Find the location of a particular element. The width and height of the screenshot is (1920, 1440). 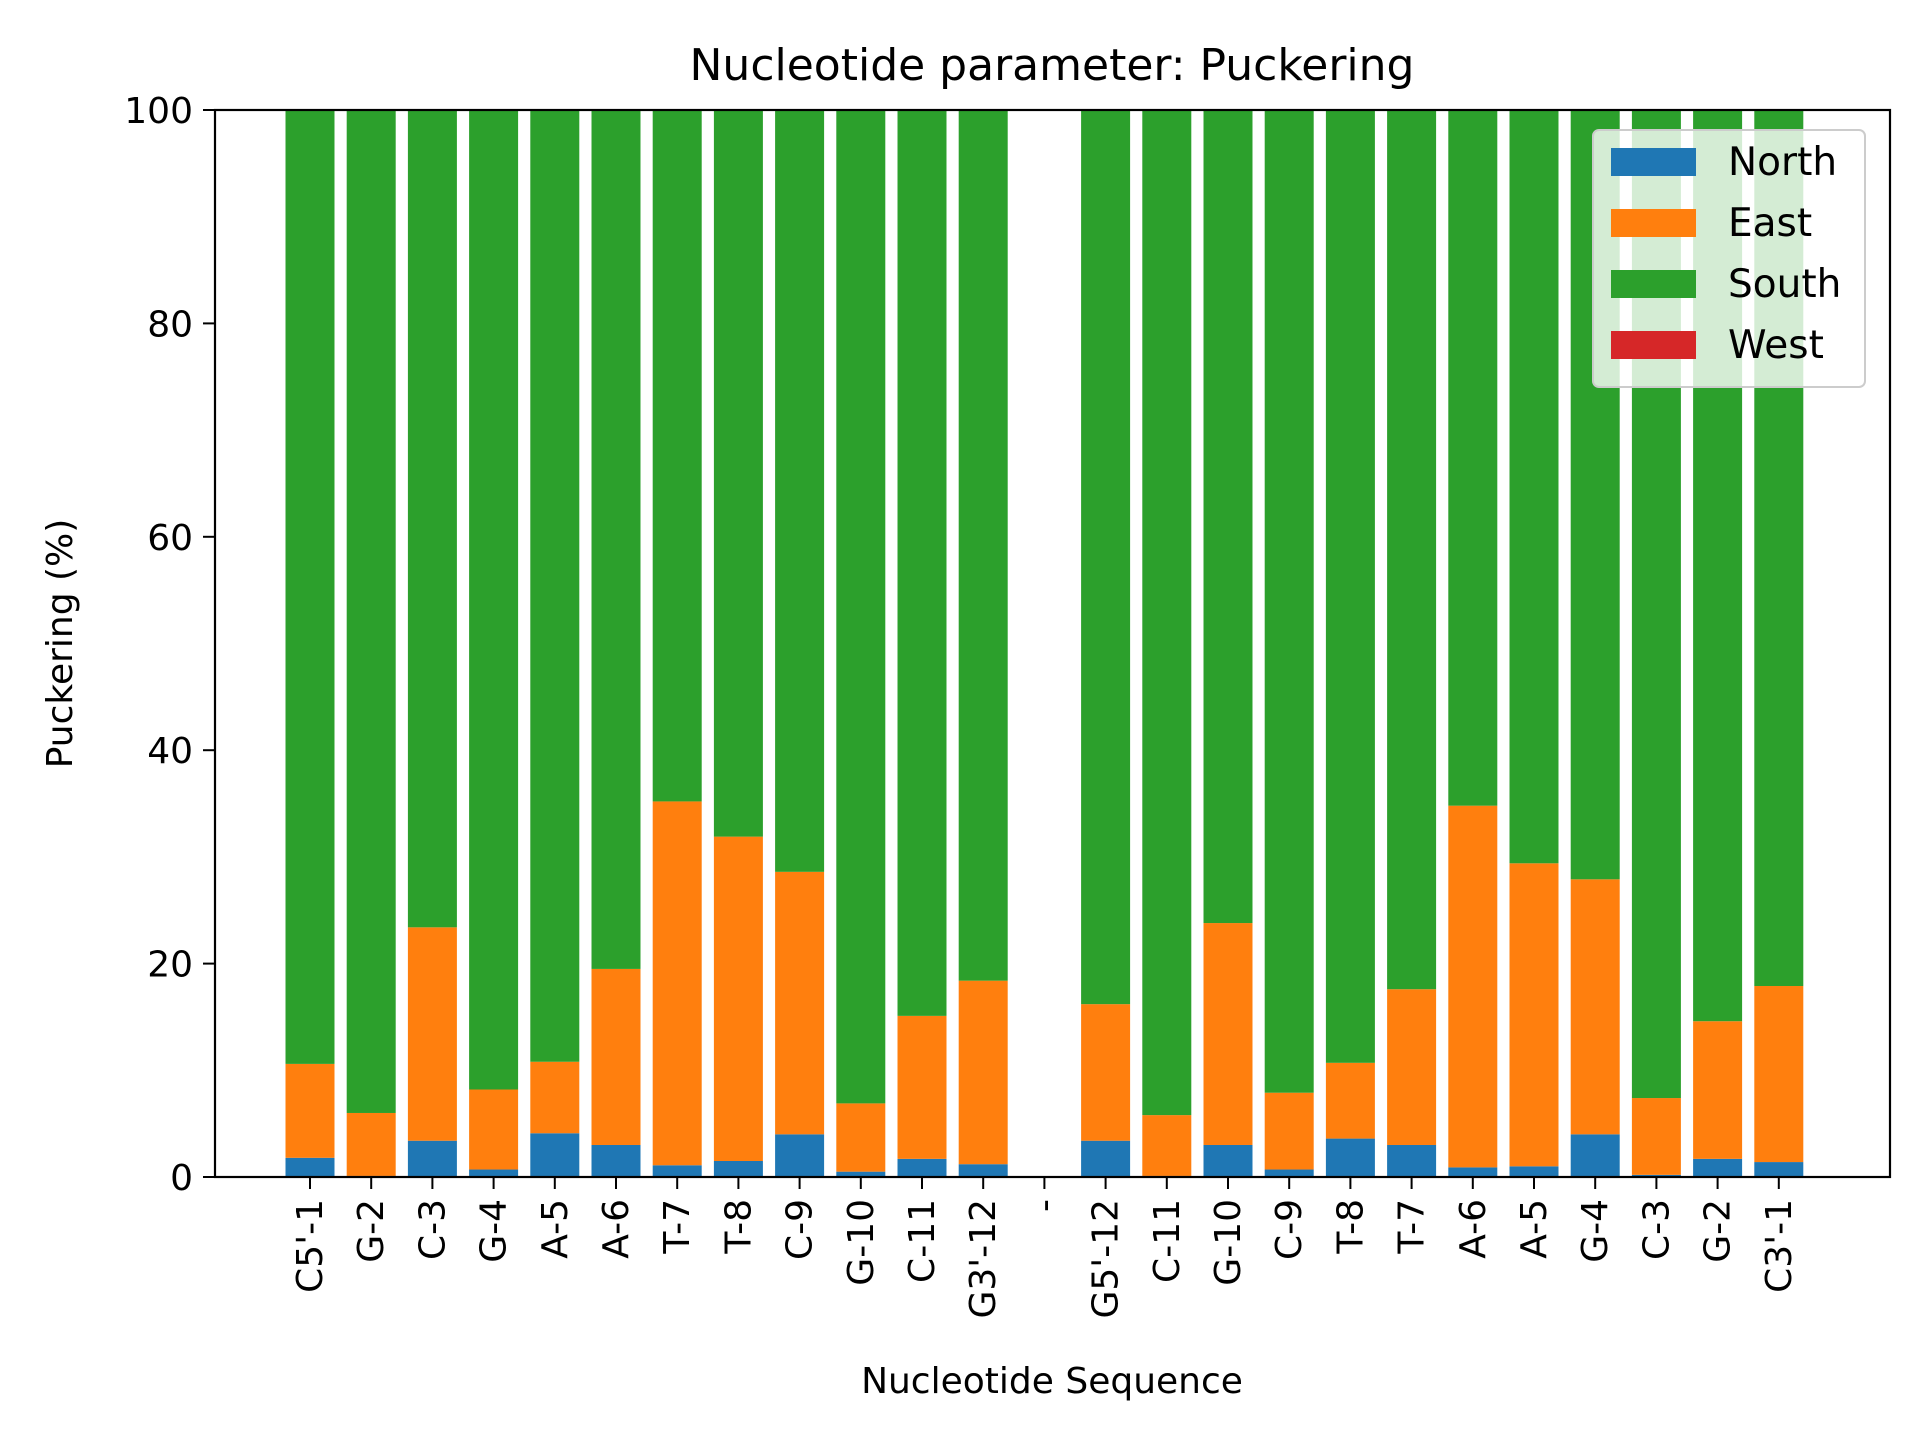

legend-box is located at coordinates (1729, 258).